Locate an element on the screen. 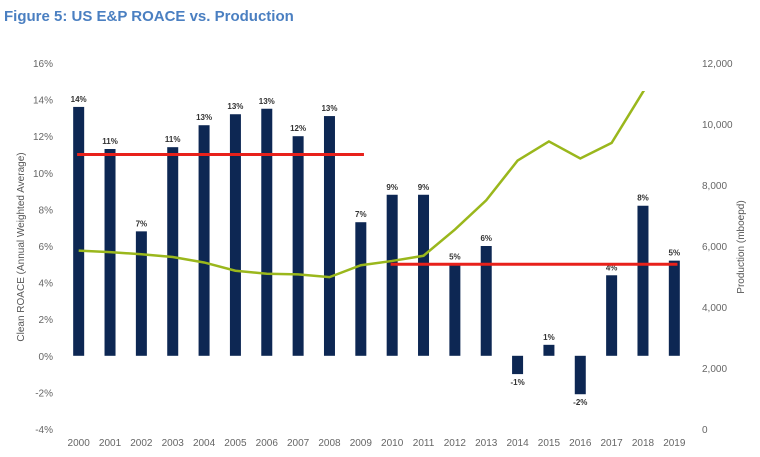  y2-tick-label: 0 is located at coordinates (705, 430).